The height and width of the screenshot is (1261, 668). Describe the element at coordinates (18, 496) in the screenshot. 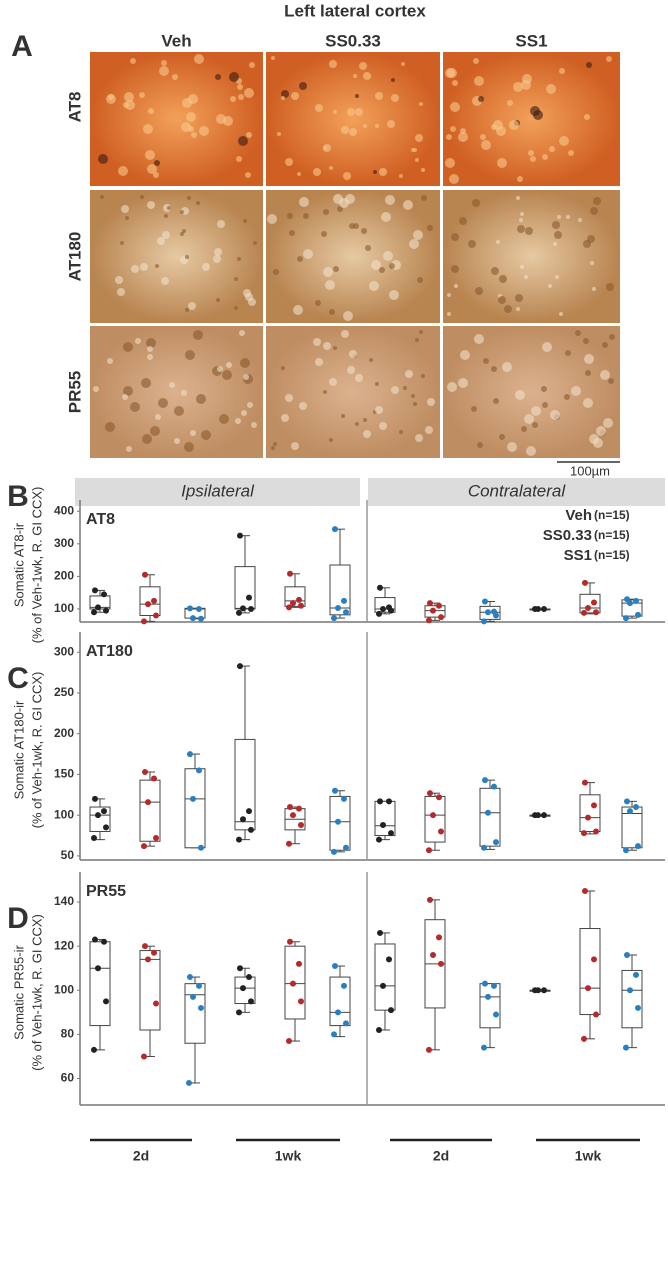

I see `panel-letter: B` at that location.